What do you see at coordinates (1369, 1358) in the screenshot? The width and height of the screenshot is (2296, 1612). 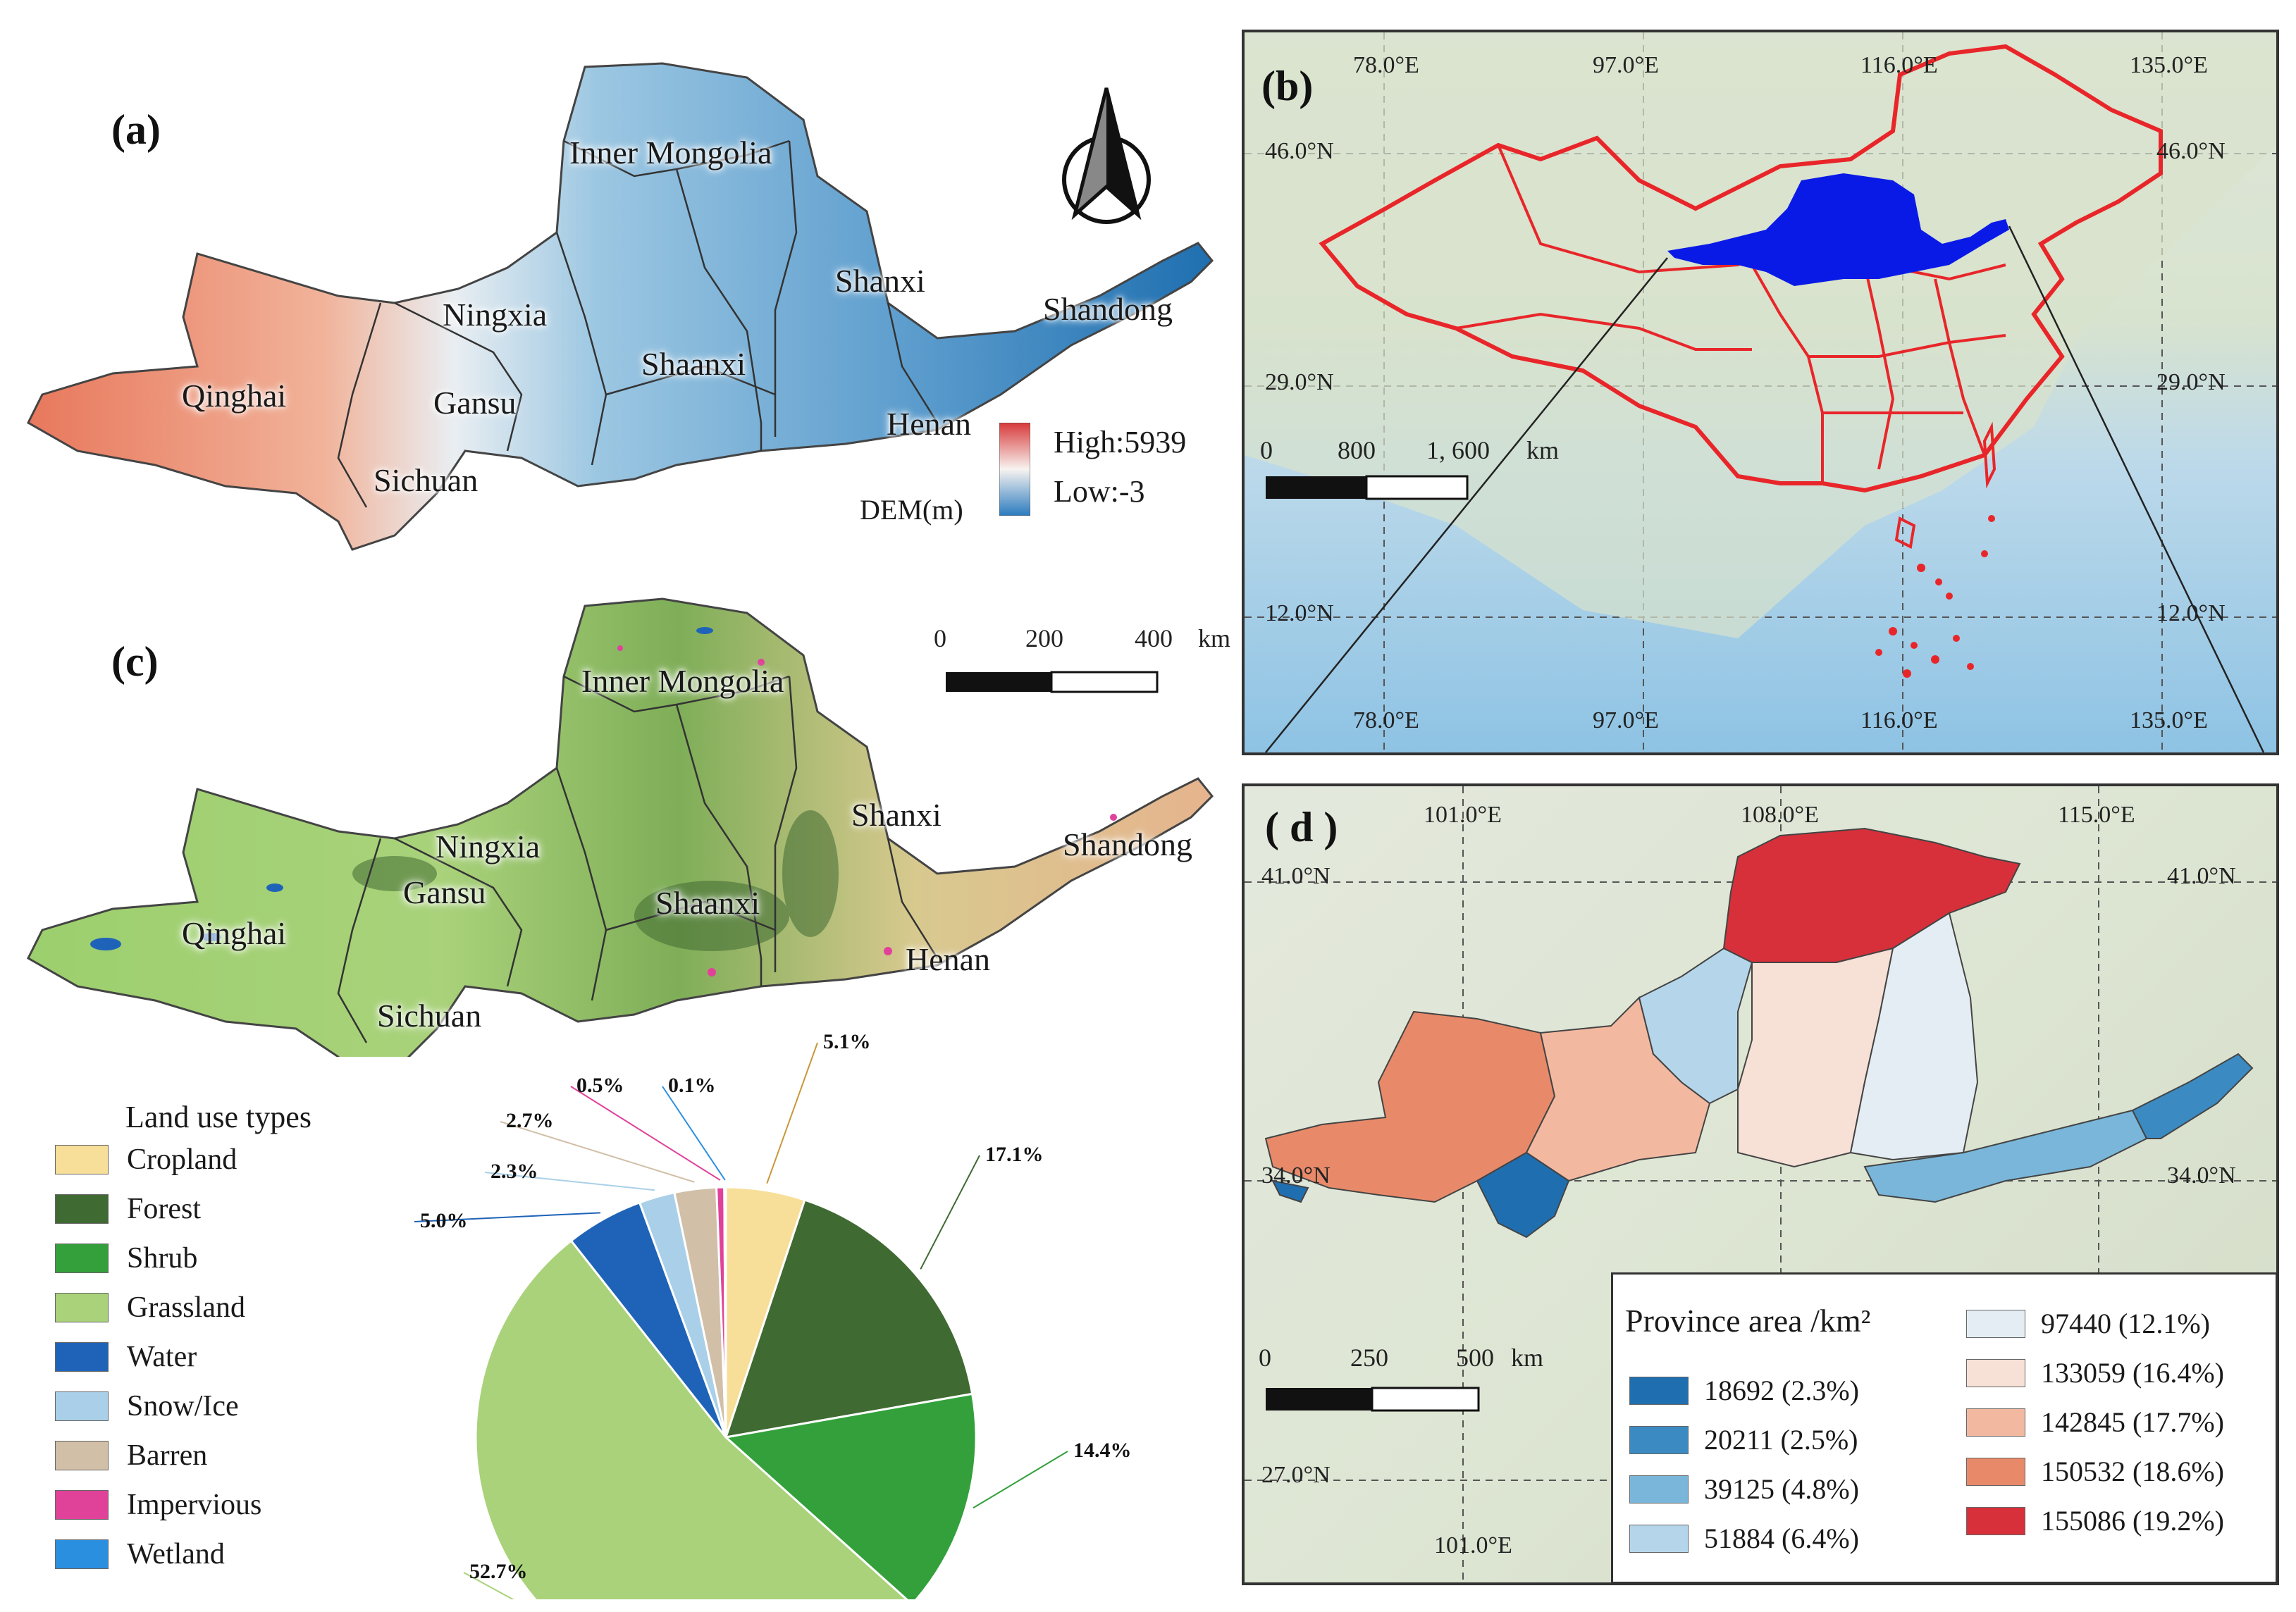 I see `scale-d-tick-1: 250` at bounding box center [1369, 1358].